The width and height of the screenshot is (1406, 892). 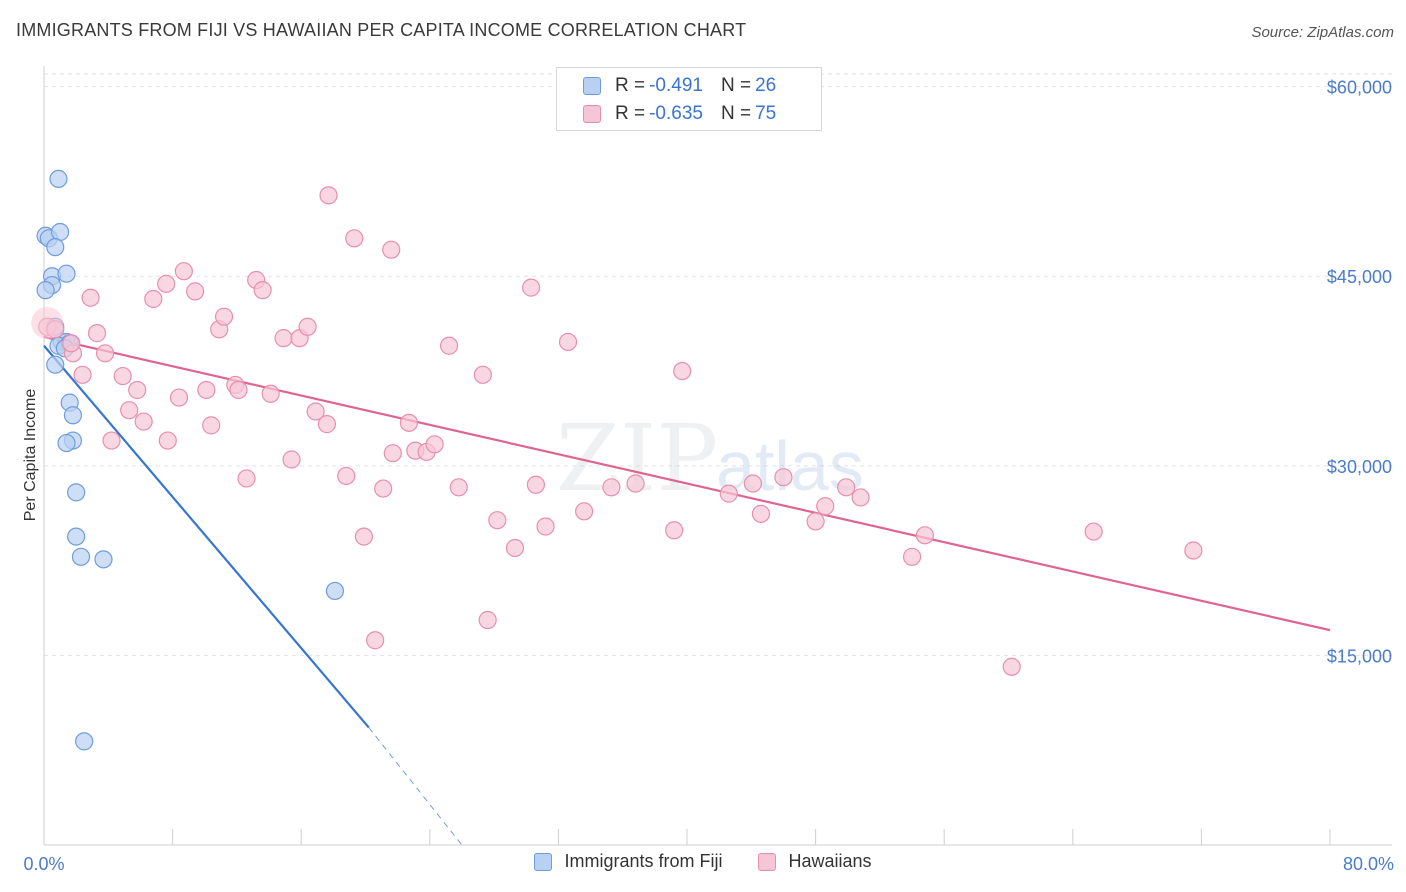 What do you see at coordinates (1359, 88) in the screenshot?
I see `y-tick-label: $60,000` at bounding box center [1359, 88].